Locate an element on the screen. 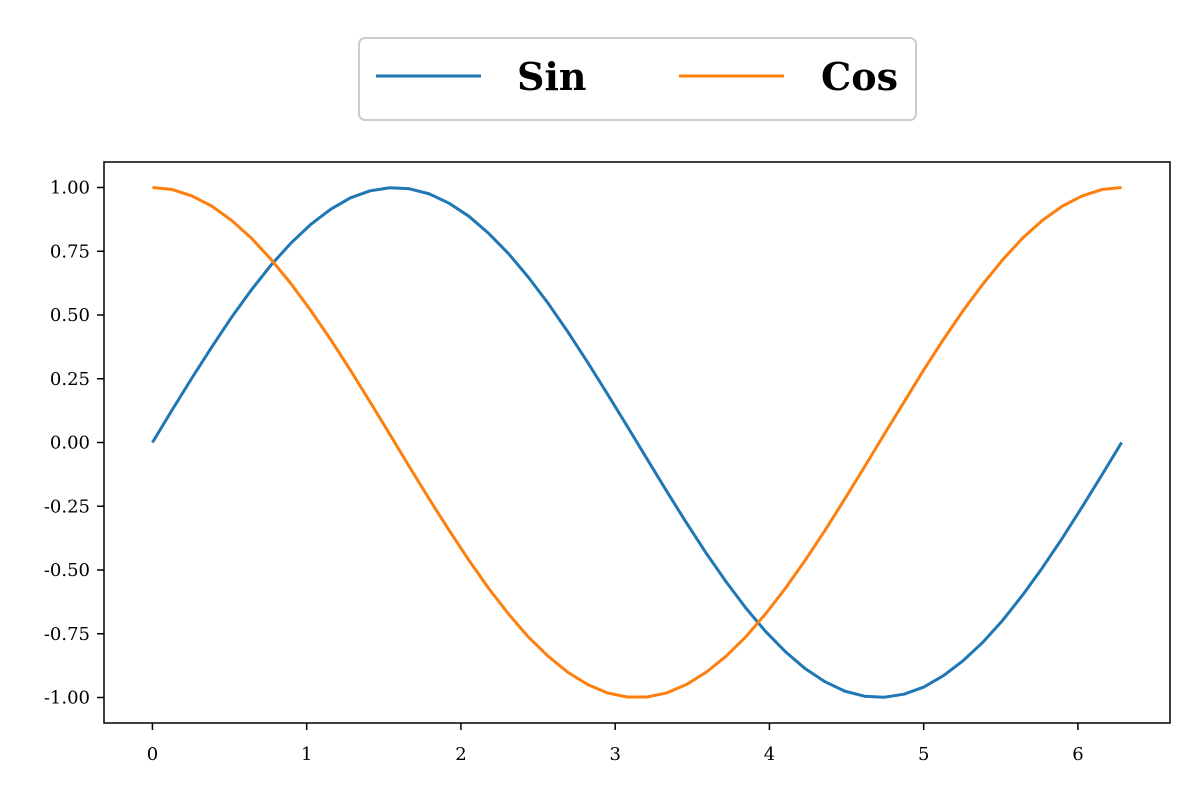  legend-label-sin: Sin is located at coordinates (552, 76).